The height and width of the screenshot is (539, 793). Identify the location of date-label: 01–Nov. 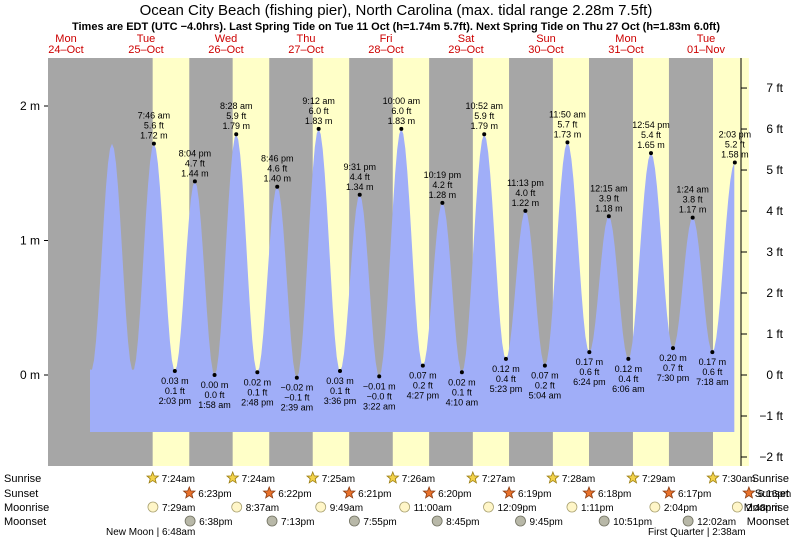
(706, 50).